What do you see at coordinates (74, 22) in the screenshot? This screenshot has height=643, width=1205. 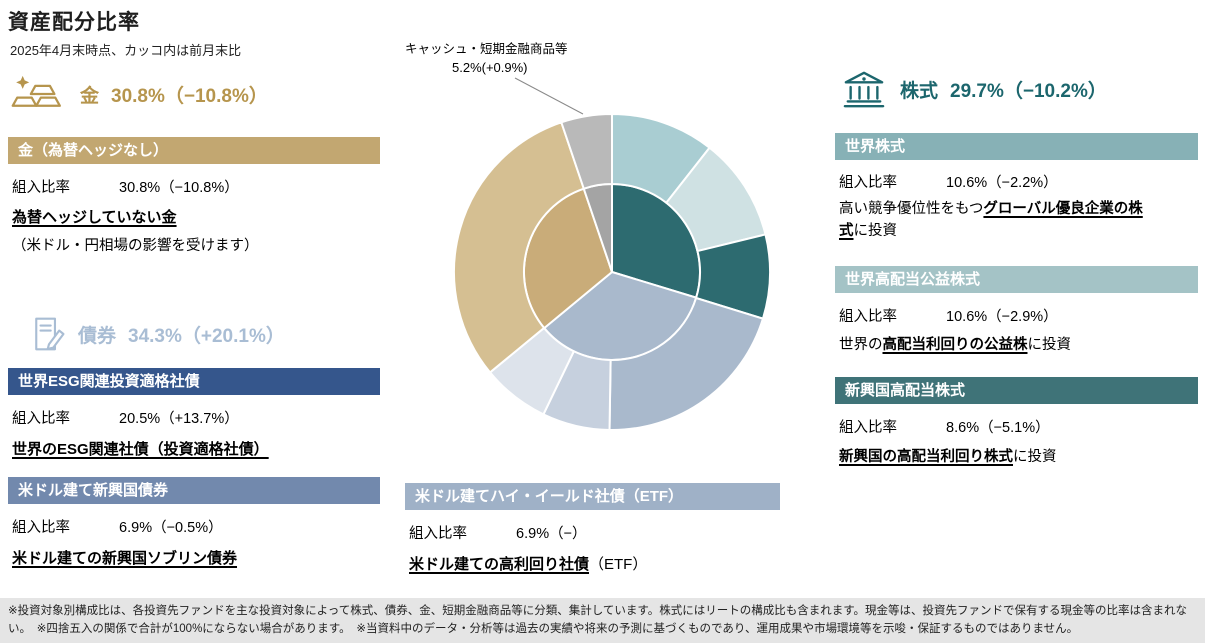 I see `page-title: 資産配分比率` at bounding box center [74, 22].